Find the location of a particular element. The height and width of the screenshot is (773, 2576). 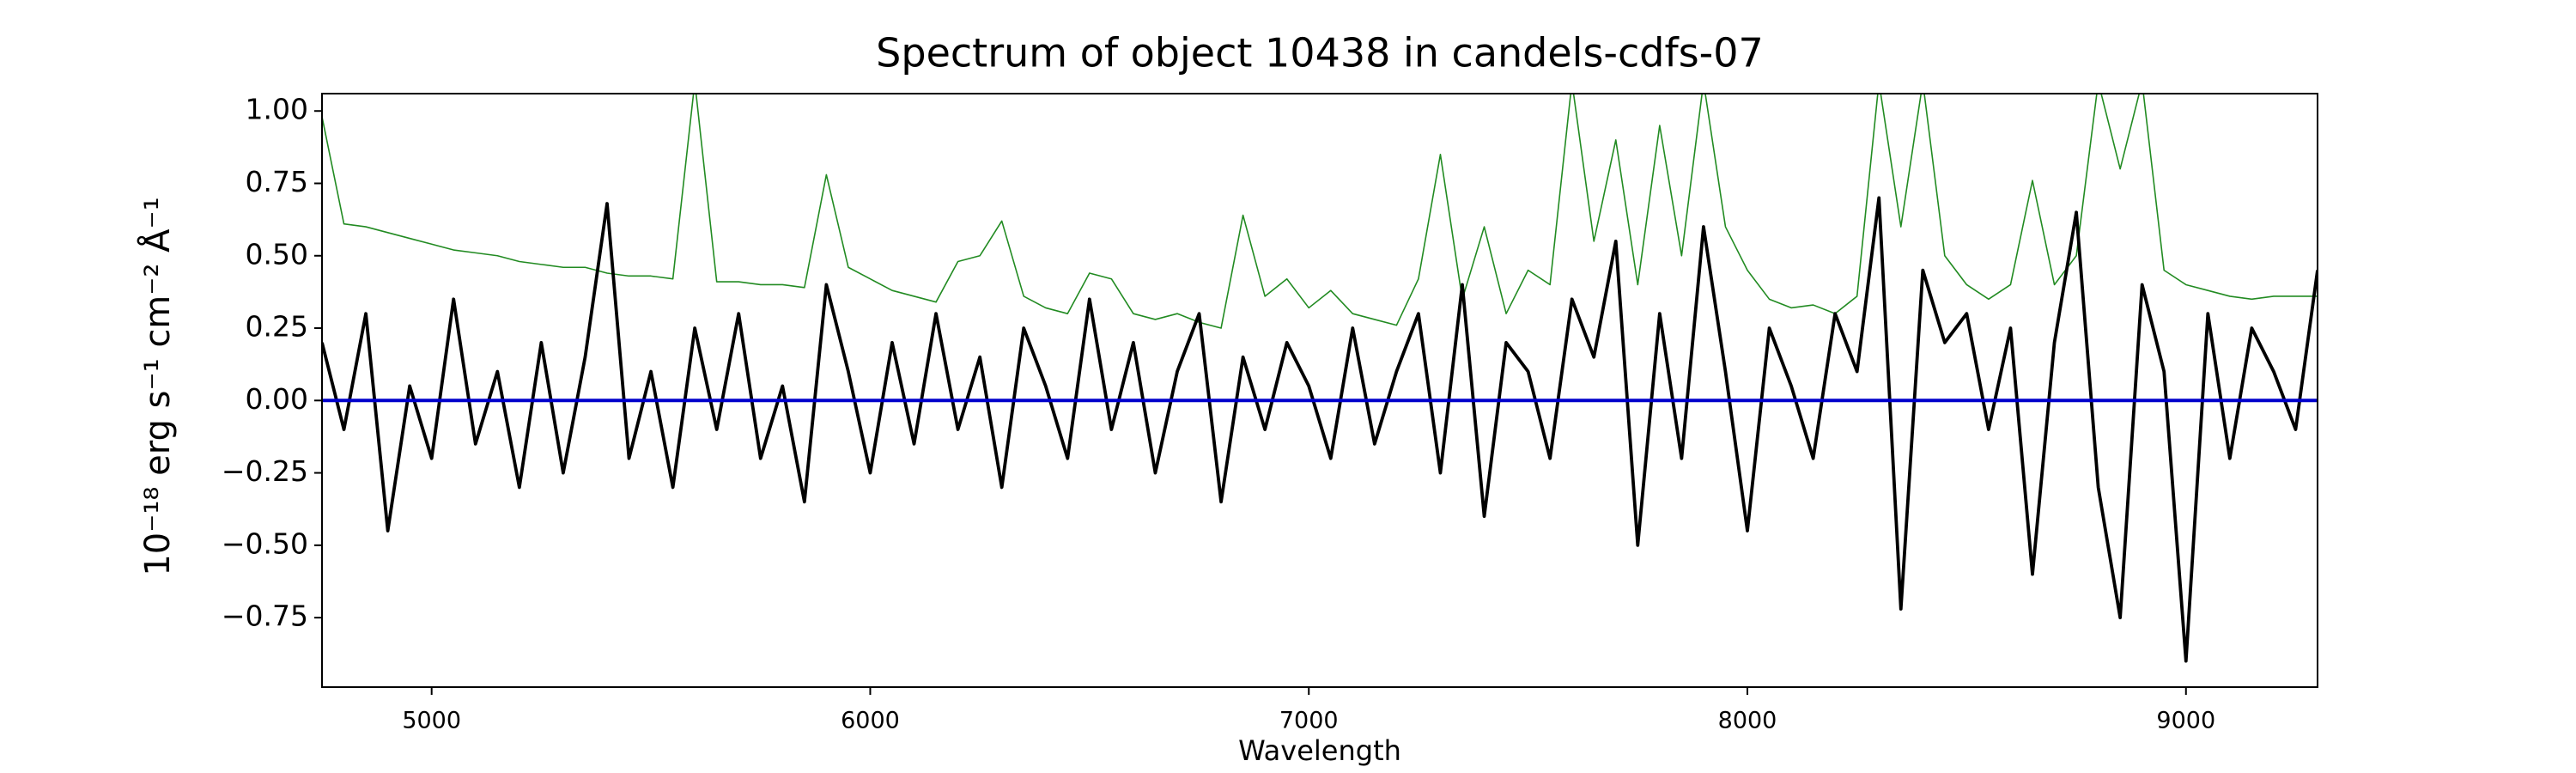

y-tick-label: 0.25 is located at coordinates (277, 327).